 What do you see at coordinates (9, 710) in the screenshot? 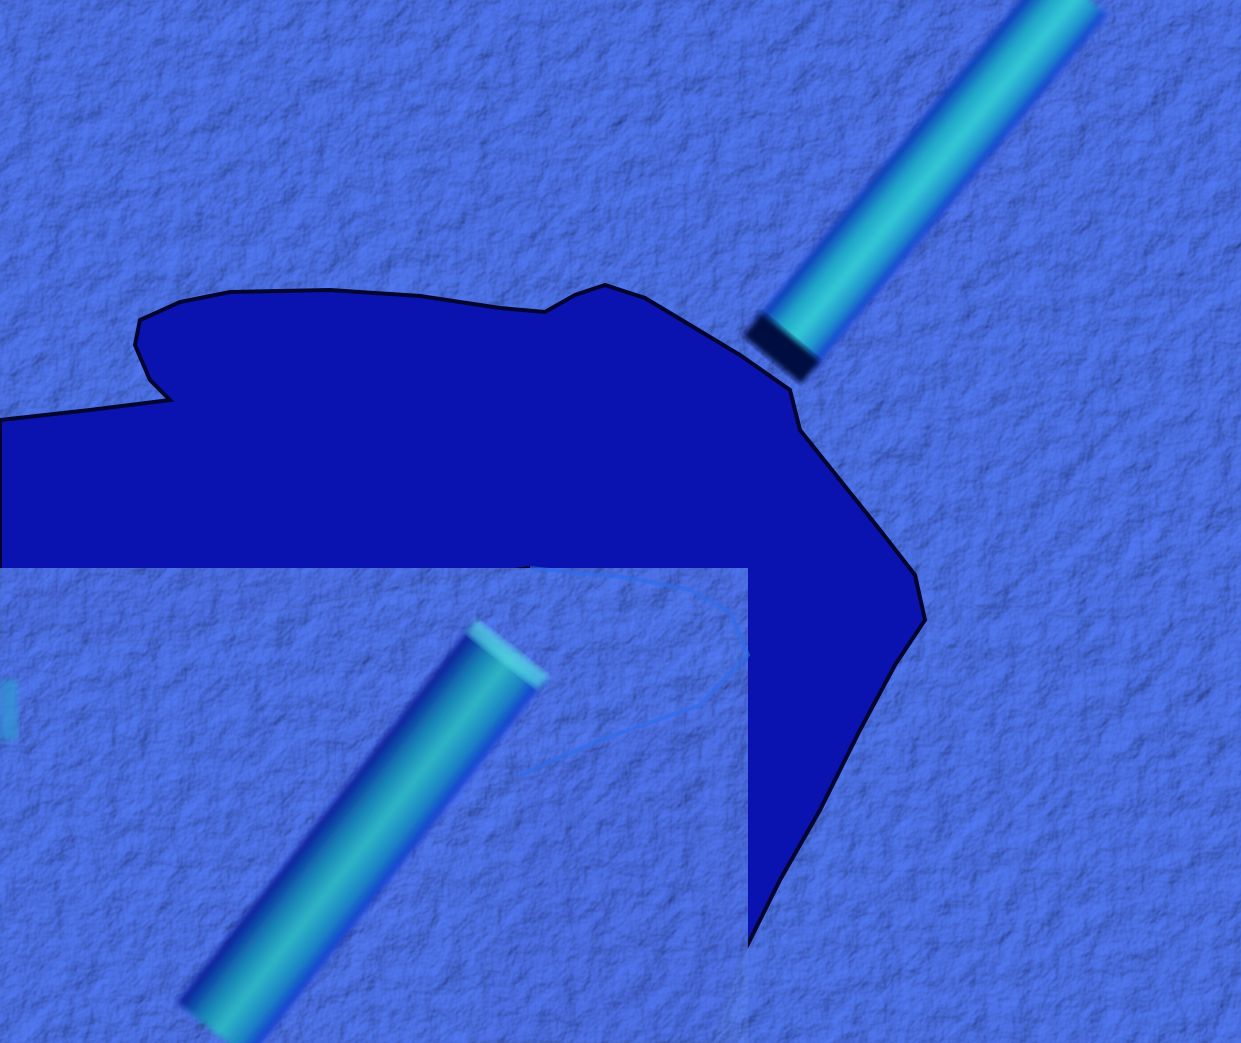
I see `edge-highlight` at bounding box center [9, 710].